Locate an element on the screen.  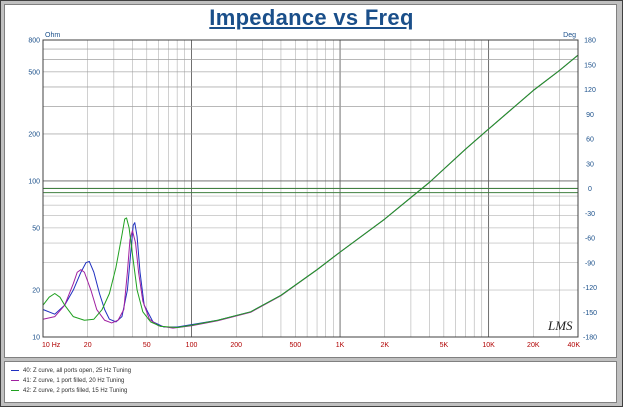
x-tick-label: 20 is located at coordinates (88, 345).